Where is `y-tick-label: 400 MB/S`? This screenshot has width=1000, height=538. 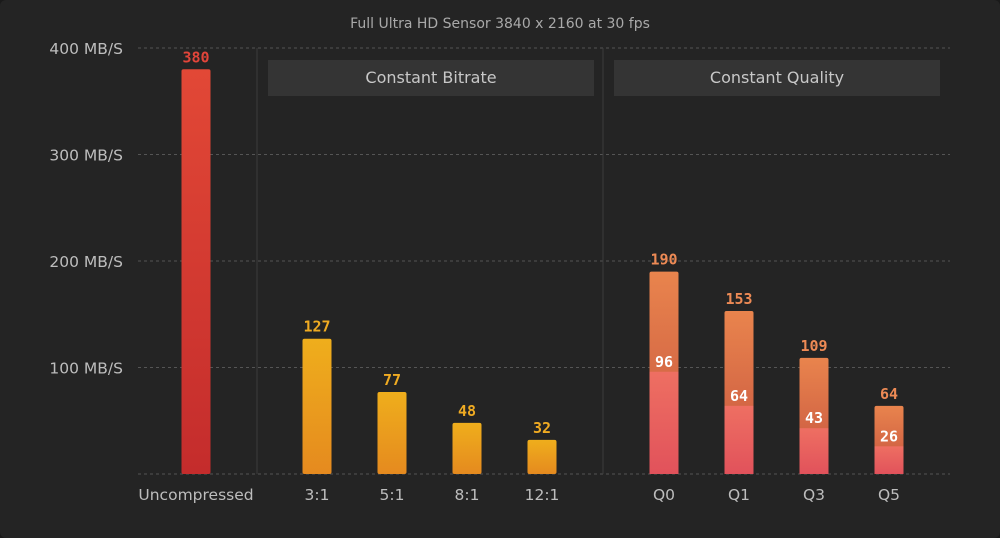 y-tick-label: 400 MB/S is located at coordinates (86, 49).